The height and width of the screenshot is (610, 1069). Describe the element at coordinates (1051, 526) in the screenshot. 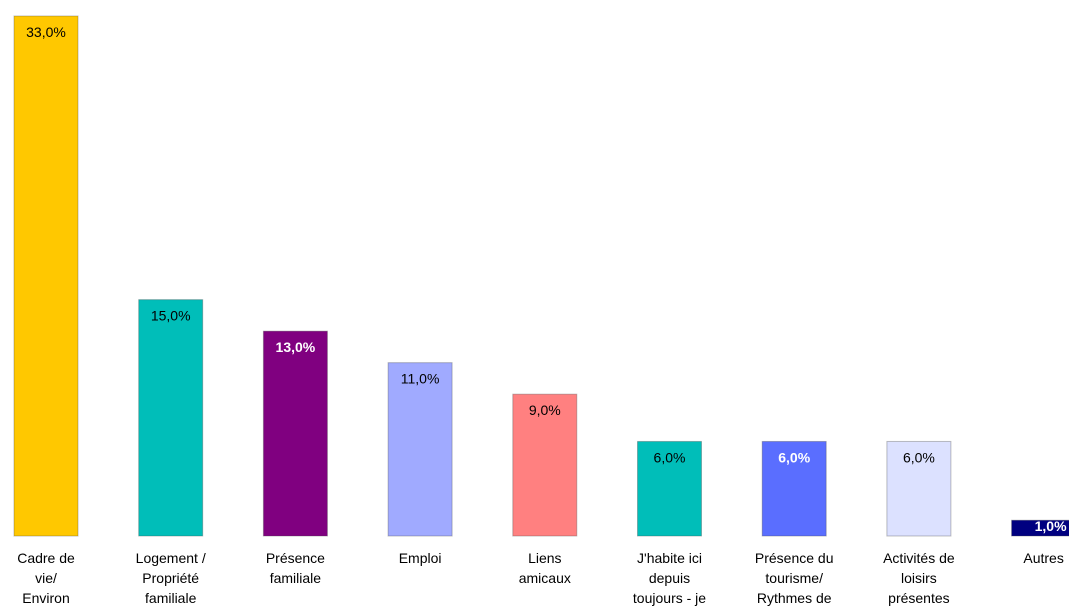

I see `value-label-9: 1,0%` at that location.